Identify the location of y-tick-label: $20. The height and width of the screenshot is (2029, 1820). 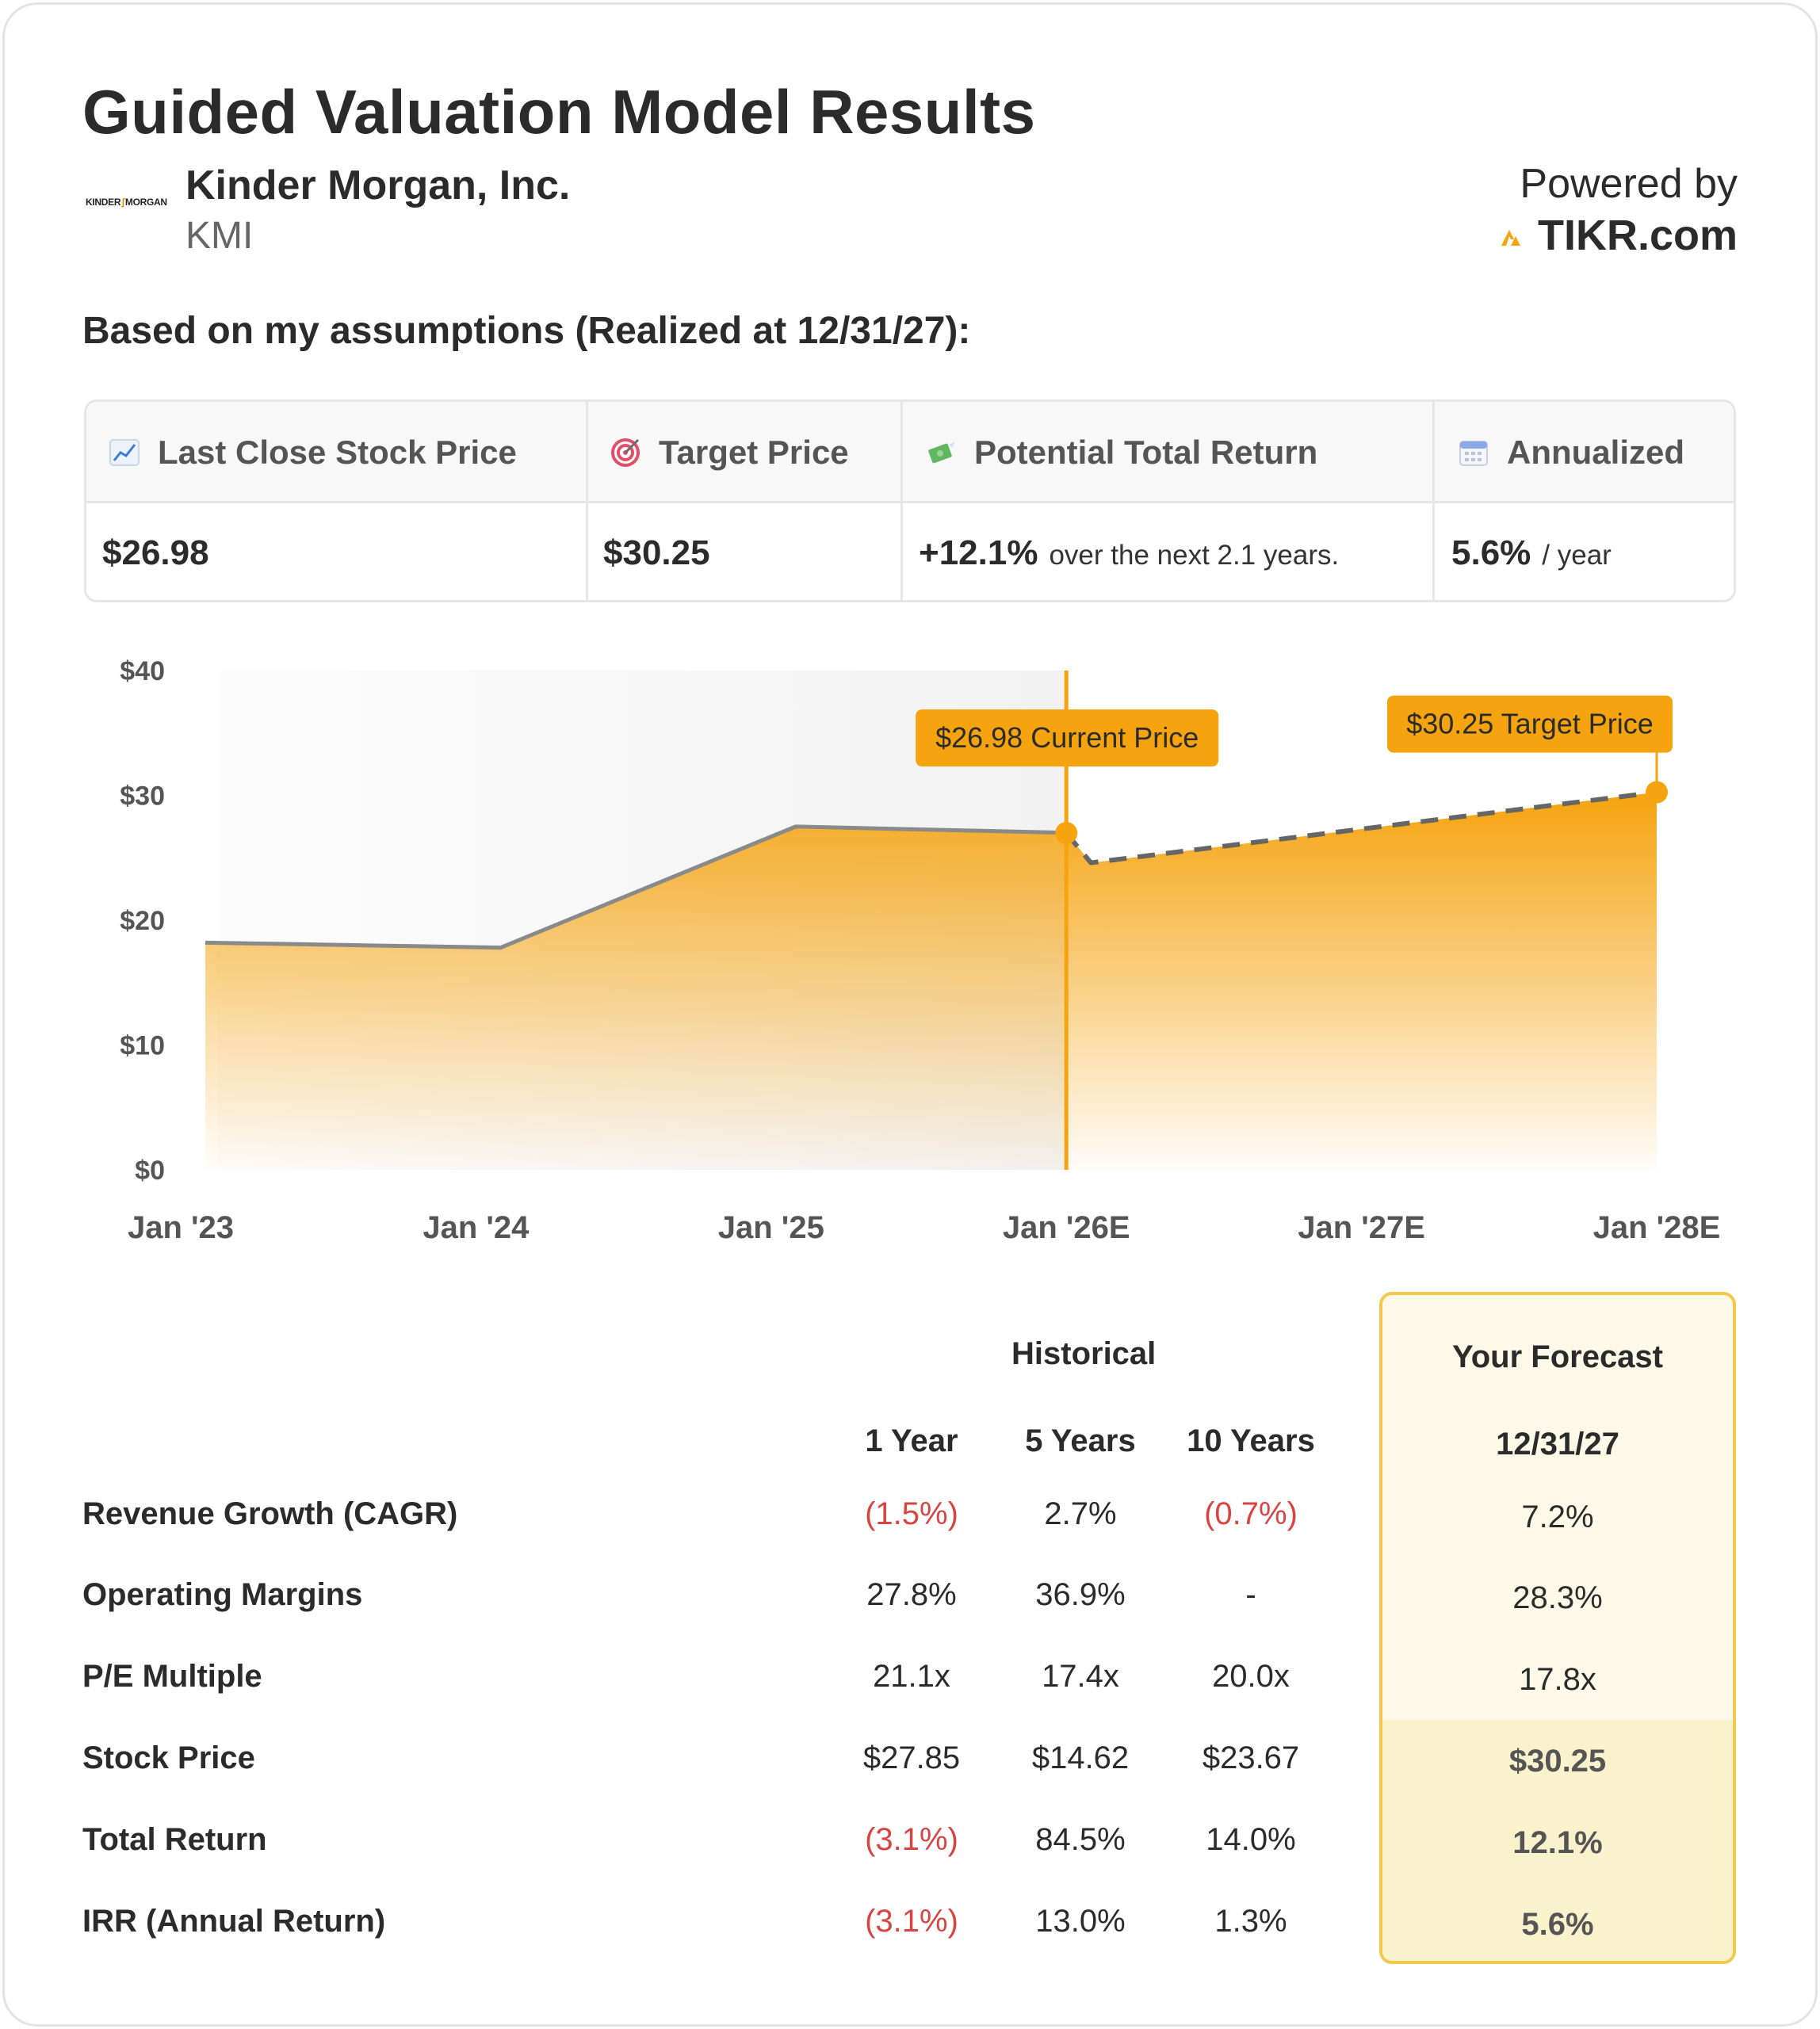
(142, 921).